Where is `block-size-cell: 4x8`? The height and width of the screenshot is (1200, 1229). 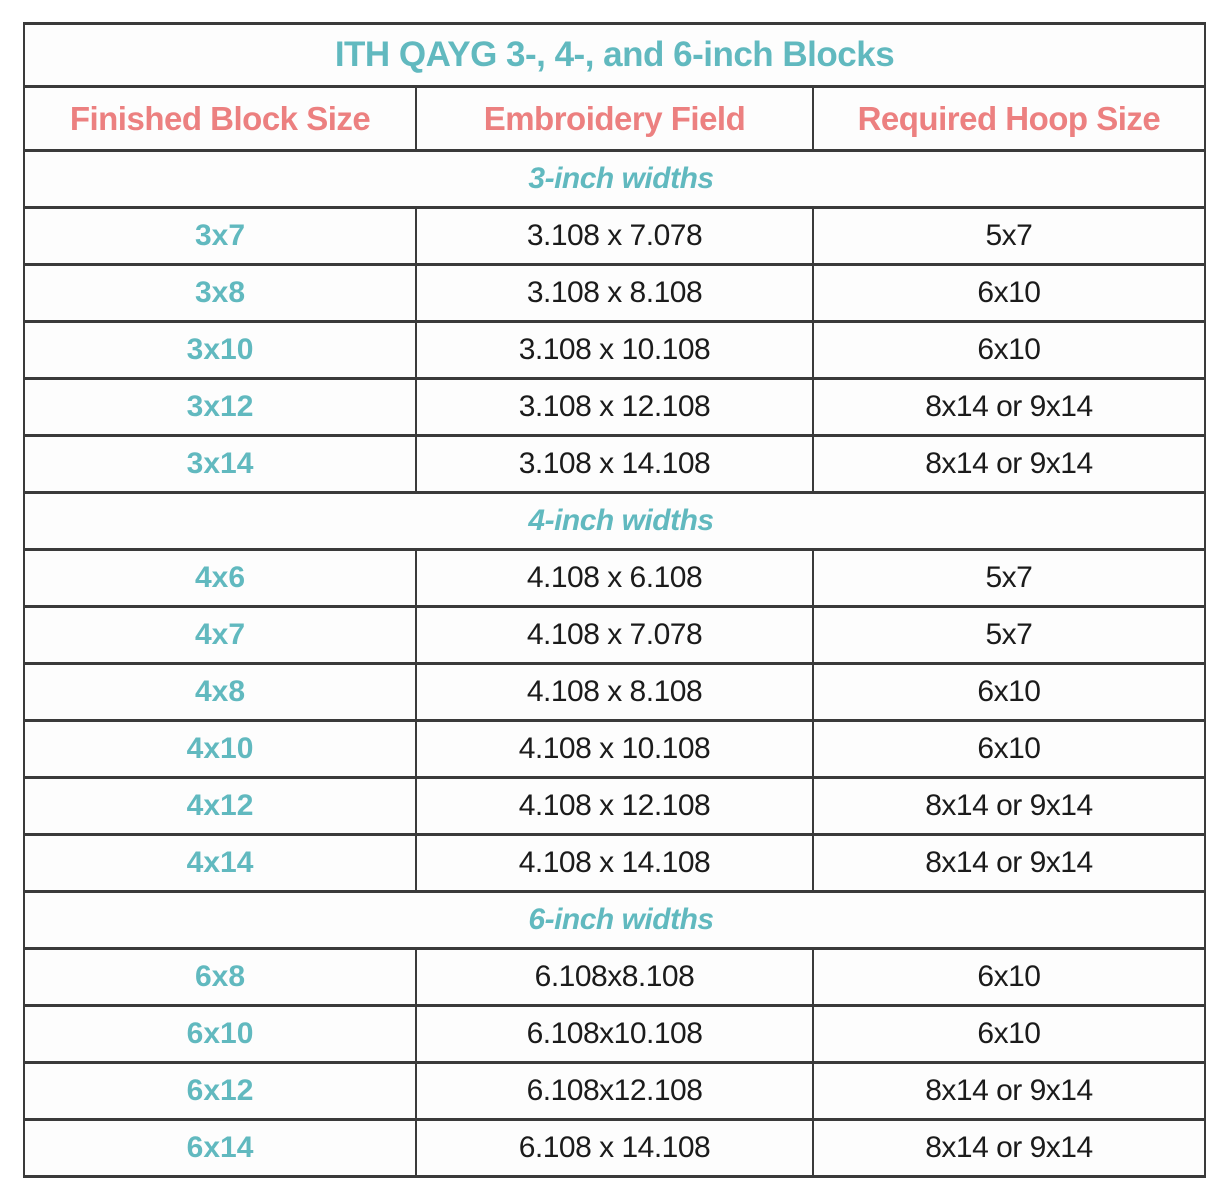
block-size-cell: 4x8 is located at coordinates (220, 692).